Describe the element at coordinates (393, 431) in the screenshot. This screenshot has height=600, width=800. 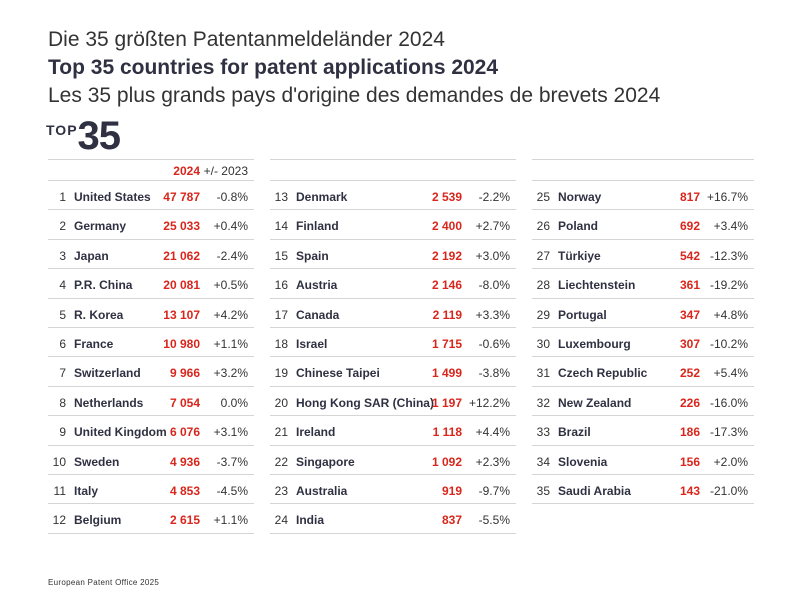
I see `table-row: 21 Ireland 1 118 +4.4%` at that location.